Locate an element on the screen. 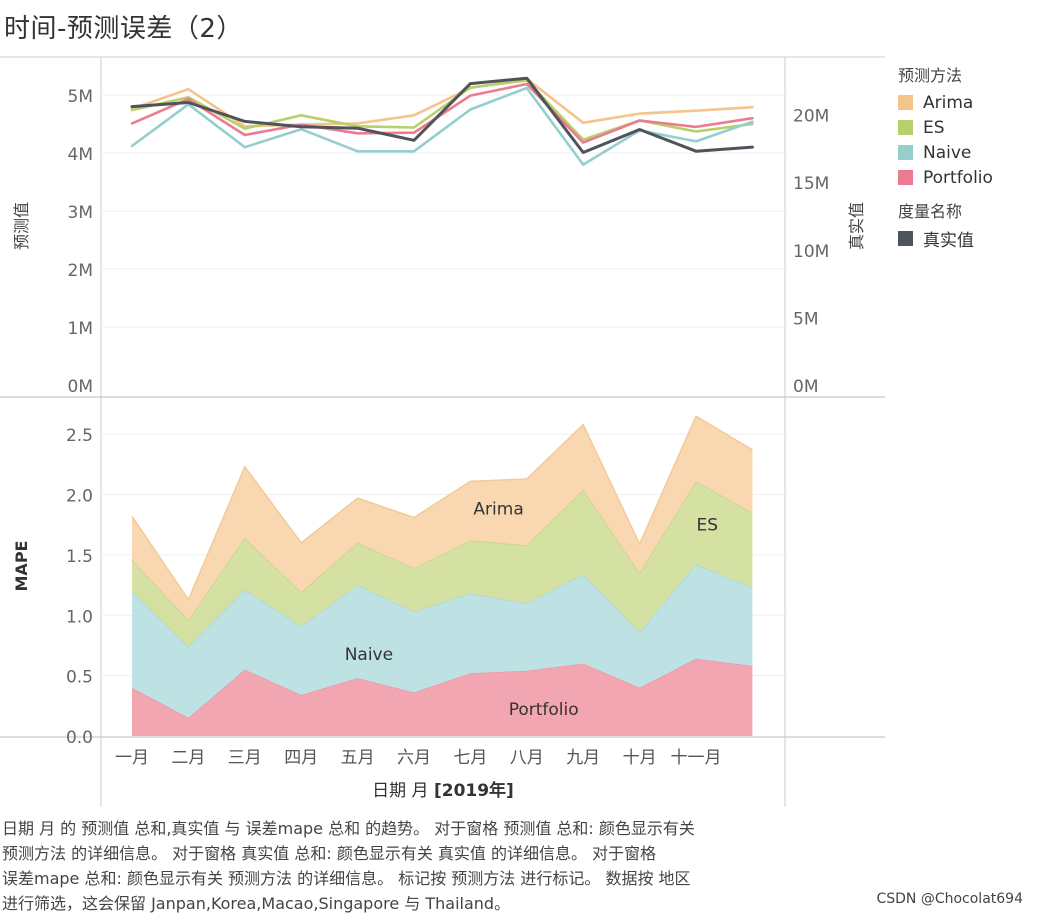 The height and width of the screenshot is (917, 1037). area-label-portfolio: Portfolio is located at coordinates (544, 710).